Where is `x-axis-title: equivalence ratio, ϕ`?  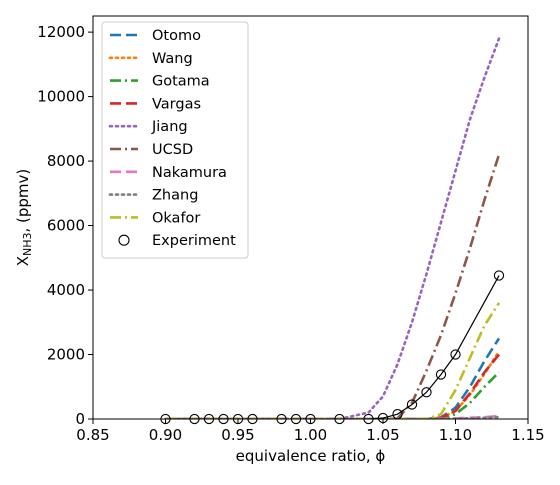
x-axis-title: equivalence ratio, ϕ is located at coordinates (311, 456).